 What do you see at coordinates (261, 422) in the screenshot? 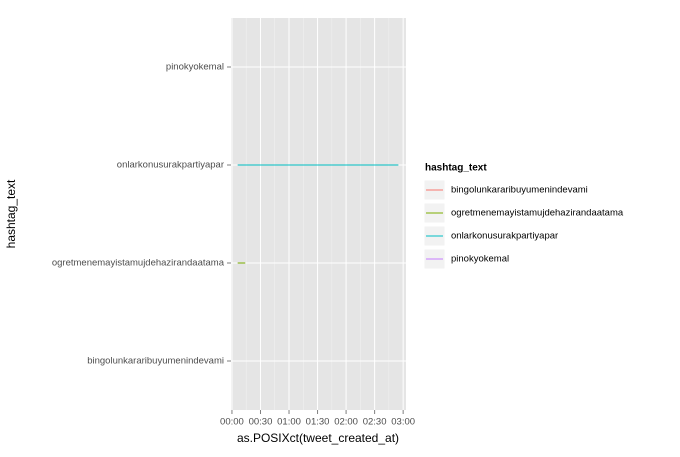
I see `x-tick-label: 00:30` at bounding box center [261, 422].